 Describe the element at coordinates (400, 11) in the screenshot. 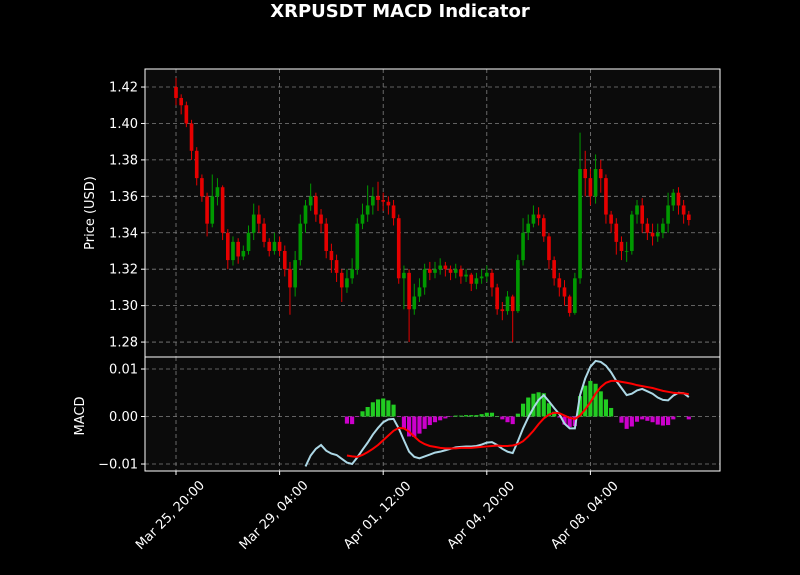

I see `chart-title: XRPUSDT MACD Indicator` at that location.